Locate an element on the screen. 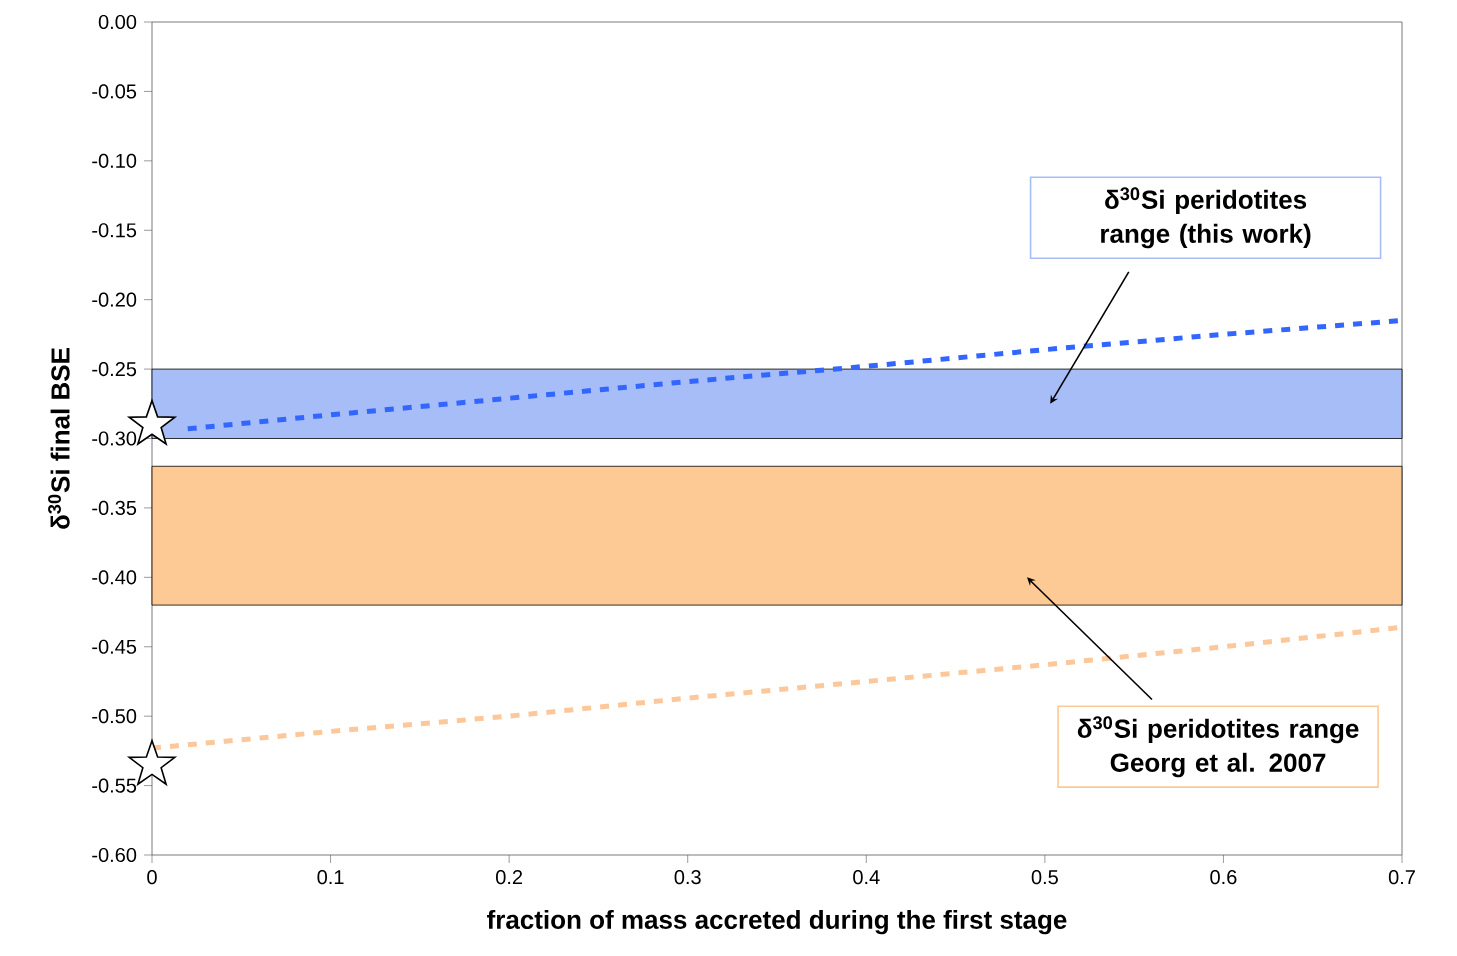  band-label: δ$^{30}$Si peridotites range (this work) is located at coordinates (1206, 218).